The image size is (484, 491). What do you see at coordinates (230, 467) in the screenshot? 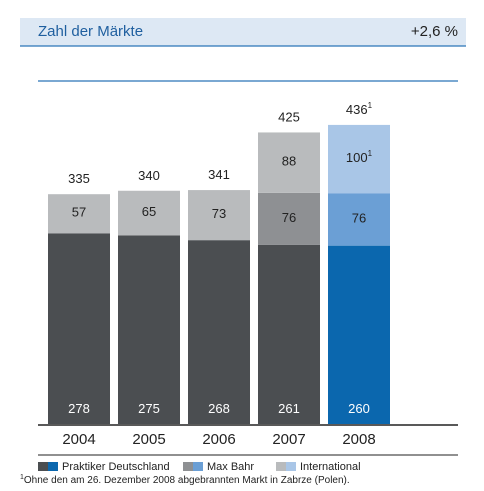
I see `legend-label: Max Bahr` at bounding box center [230, 467].